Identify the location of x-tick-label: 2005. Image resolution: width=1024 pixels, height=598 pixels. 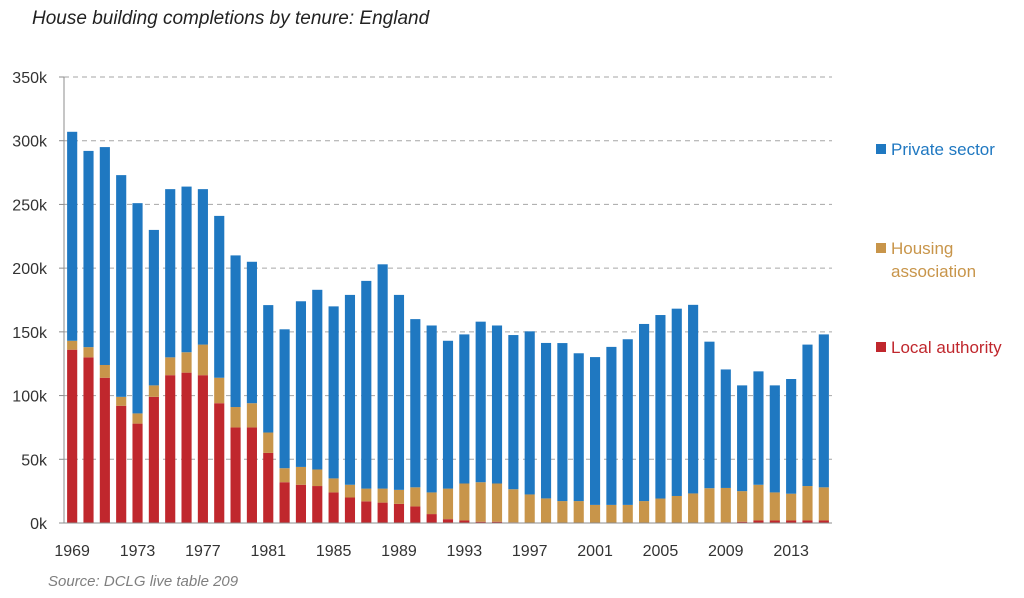
(661, 551).